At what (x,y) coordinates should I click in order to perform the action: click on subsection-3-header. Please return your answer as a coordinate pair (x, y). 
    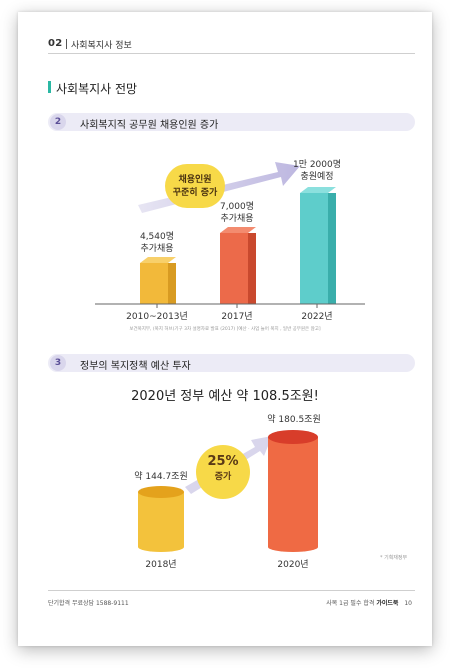
    Looking at the image, I should click on (231, 363).